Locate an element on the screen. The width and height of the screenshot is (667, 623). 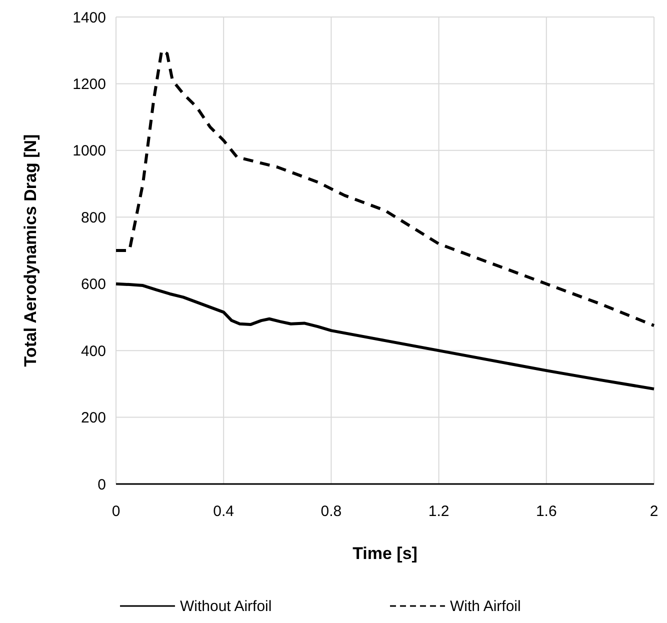
x-tick-label: 2 is located at coordinates (654, 511).